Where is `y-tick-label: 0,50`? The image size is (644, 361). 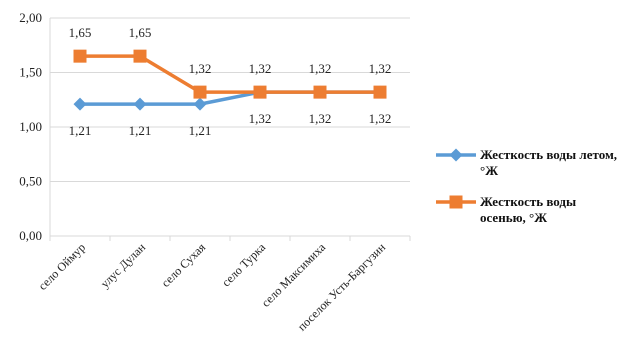 y-tick-label: 0,50 is located at coordinates (30, 181).